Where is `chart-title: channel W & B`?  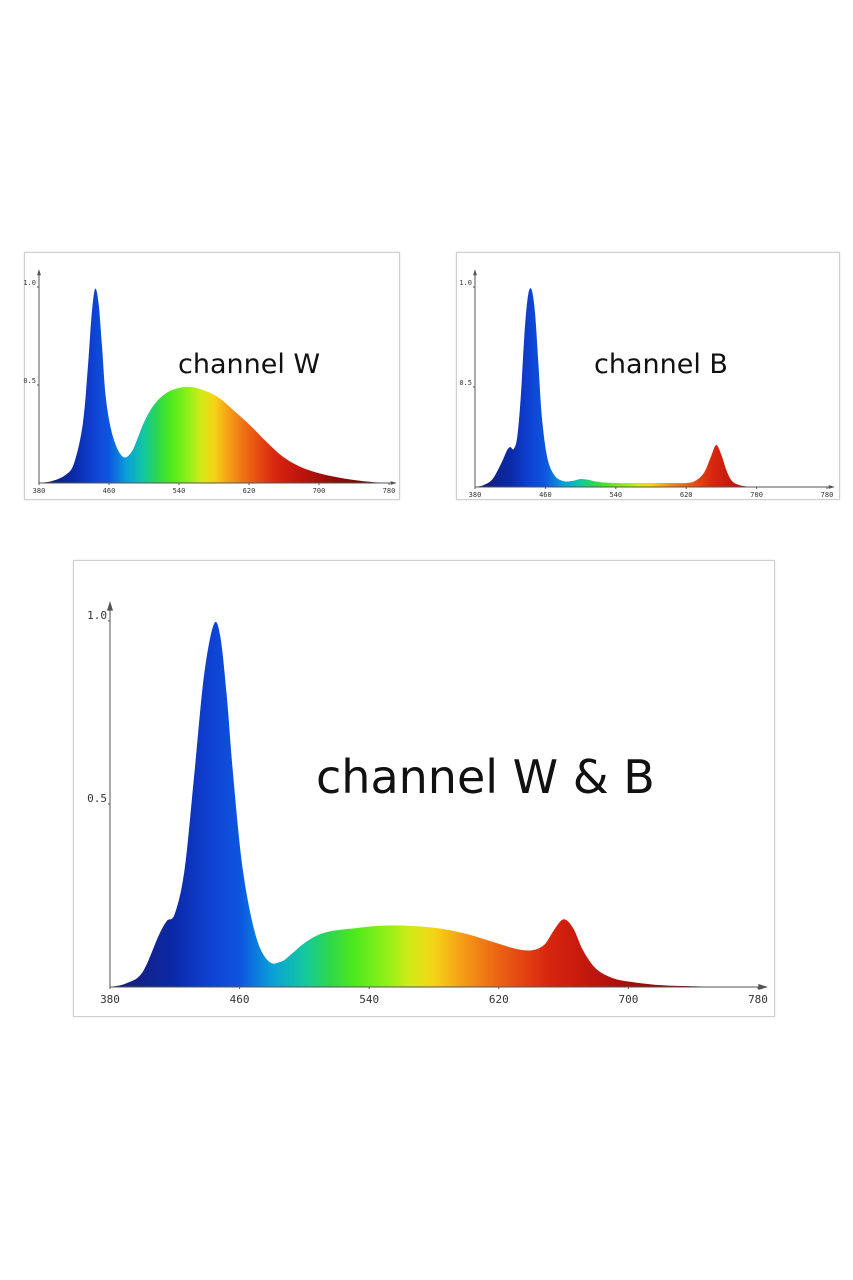 chart-title: channel W & B is located at coordinates (485, 777).